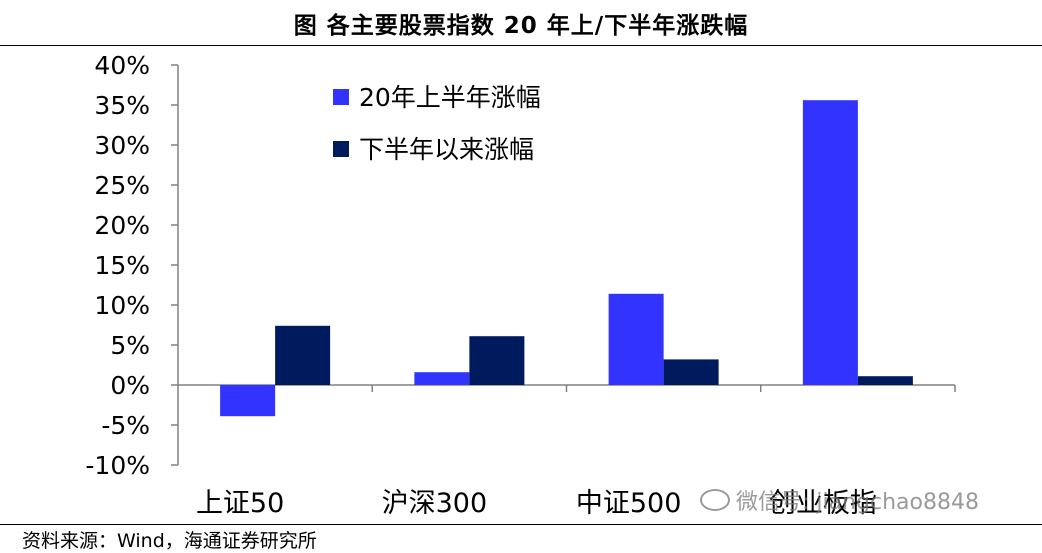  I want to click on watermark-text: 微信号: jiangchao8848, so click(857, 502).